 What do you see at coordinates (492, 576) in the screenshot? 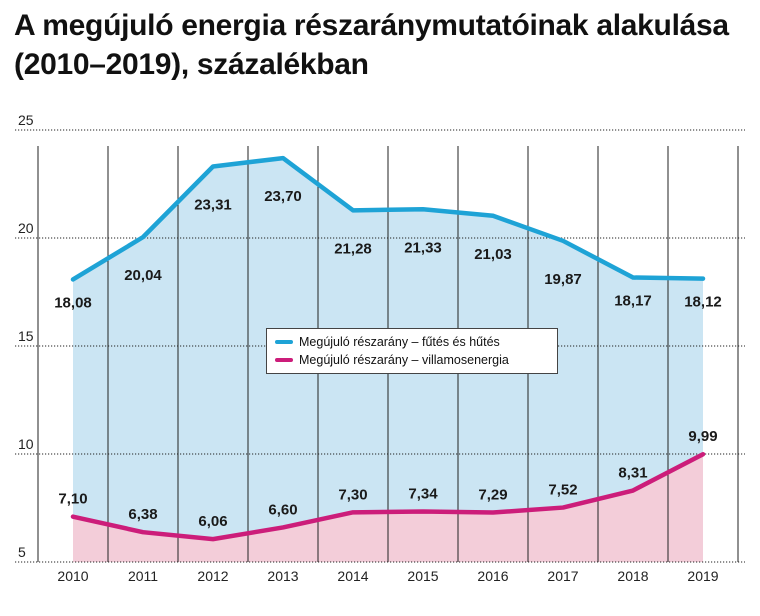
I see `x-tick-label: 2016` at bounding box center [492, 576].